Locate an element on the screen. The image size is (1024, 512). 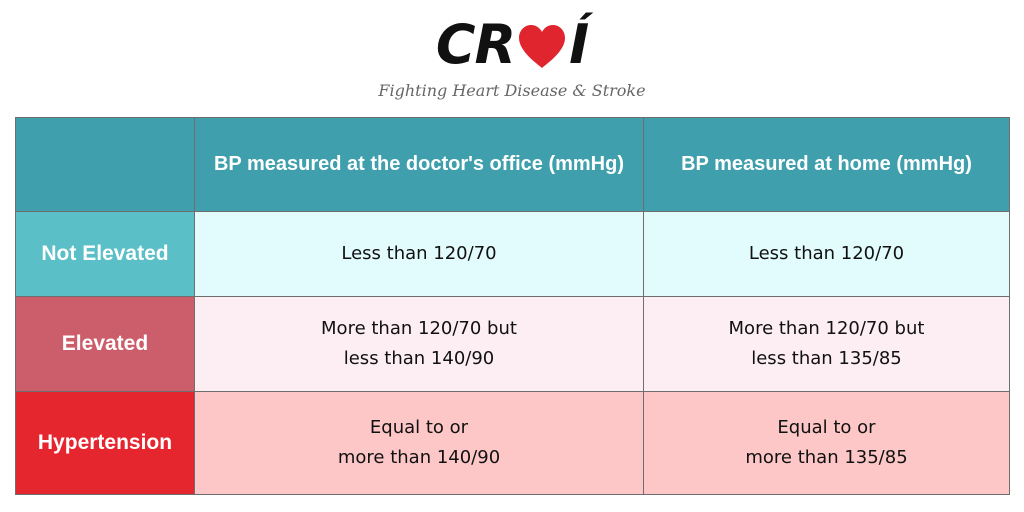
cell-line: more than 140/90 is located at coordinates (419, 457).